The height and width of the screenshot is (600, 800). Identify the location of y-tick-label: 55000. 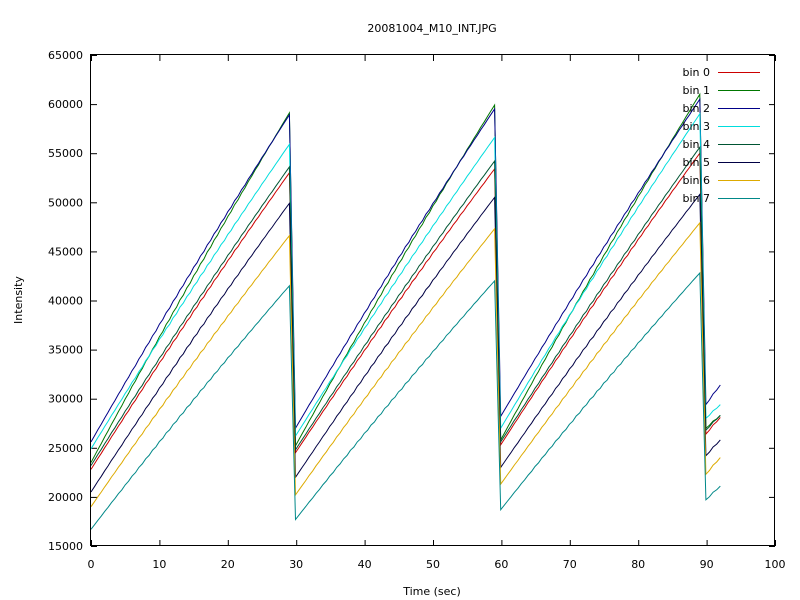
(65, 153).